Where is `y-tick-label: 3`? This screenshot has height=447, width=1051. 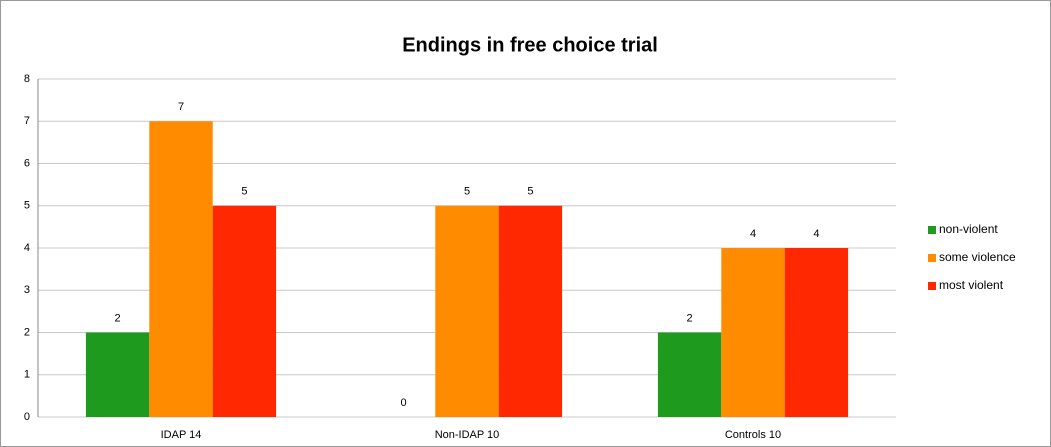 y-tick-label: 3 is located at coordinates (27, 290).